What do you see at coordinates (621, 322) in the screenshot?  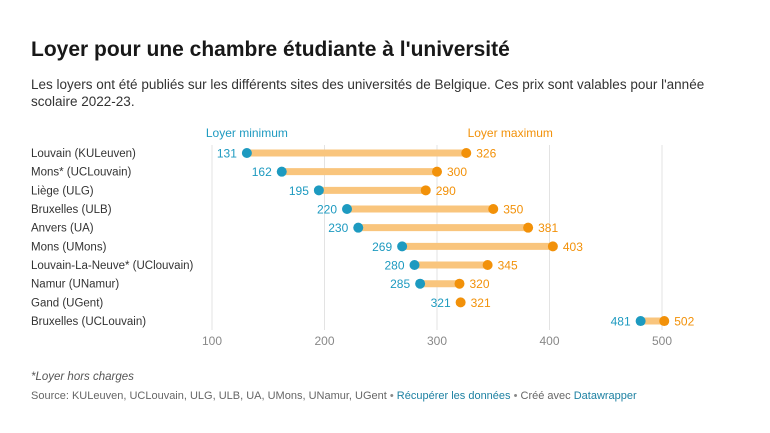 I see `min-value-label: 481` at bounding box center [621, 322].